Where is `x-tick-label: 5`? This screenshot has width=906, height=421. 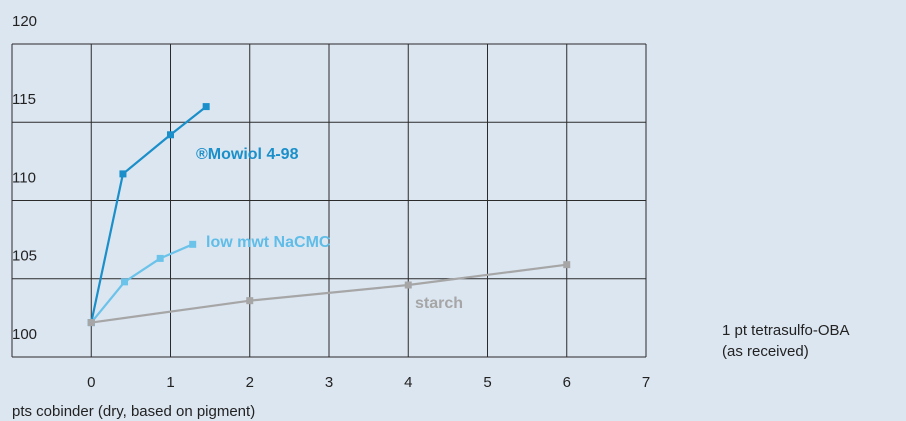
x-tick-label: 5 is located at coordinates (487, 382).